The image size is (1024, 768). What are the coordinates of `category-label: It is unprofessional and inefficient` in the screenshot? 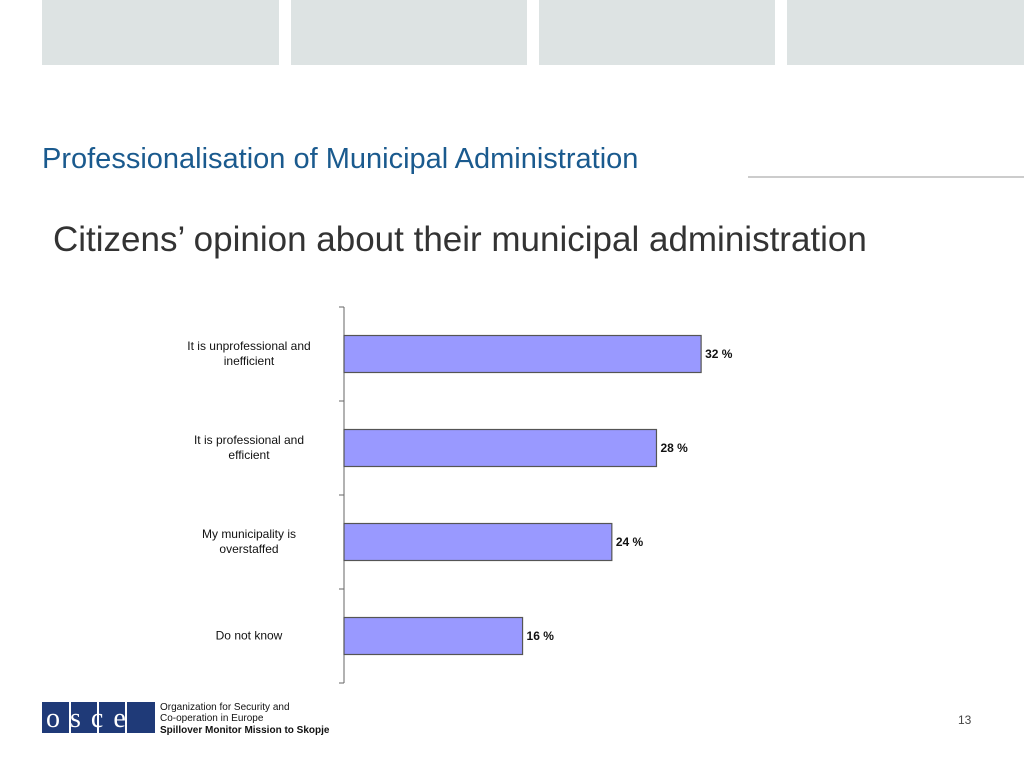 It's located at (249, 353).